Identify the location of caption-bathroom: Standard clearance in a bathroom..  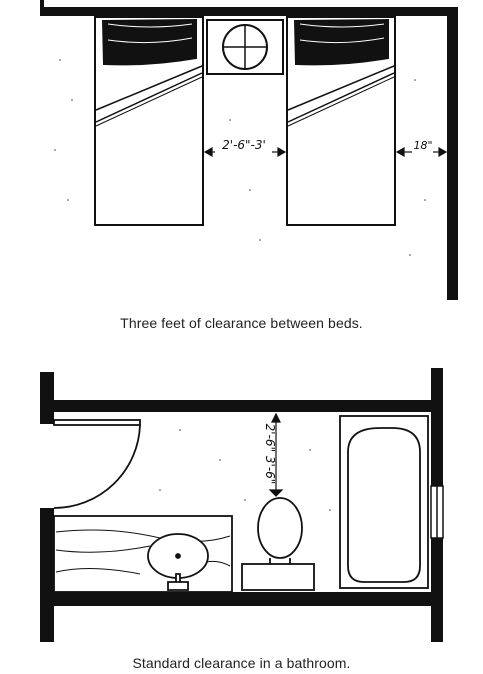
(241, 663).